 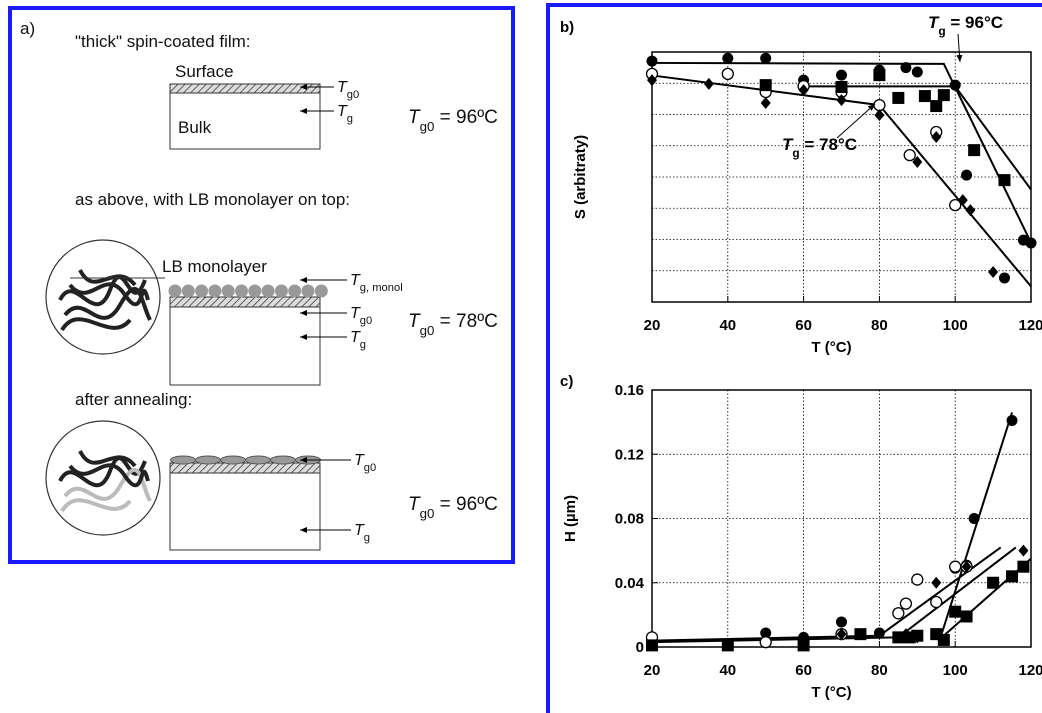 What do you see at coordinates (652, 670) in the screenshot?
I see `x-tick-label: 20` at bounding box center [652, 670].